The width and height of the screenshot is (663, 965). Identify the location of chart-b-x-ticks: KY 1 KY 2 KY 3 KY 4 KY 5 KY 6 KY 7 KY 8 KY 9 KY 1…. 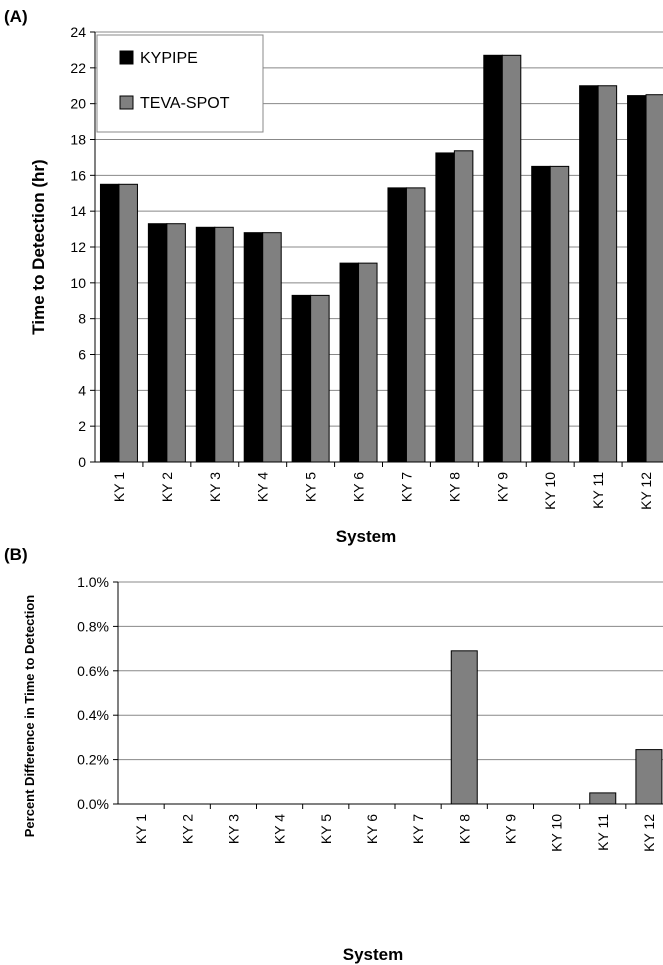
(395, 833).